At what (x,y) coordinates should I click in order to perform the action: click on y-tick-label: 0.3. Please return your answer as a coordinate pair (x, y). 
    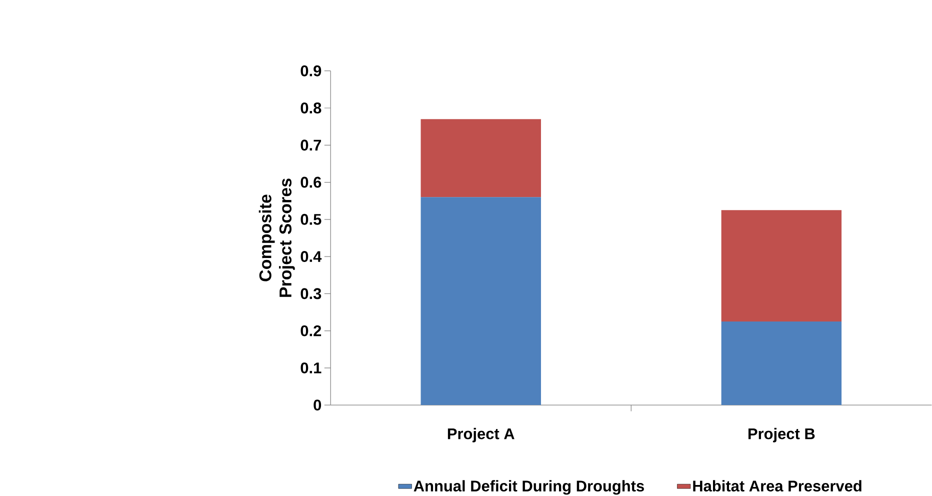
    Looking at the image, I should click on (311, 294).